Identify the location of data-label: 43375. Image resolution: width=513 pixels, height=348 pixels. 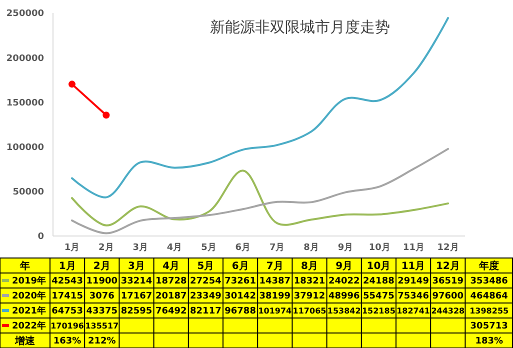
(102, 311).